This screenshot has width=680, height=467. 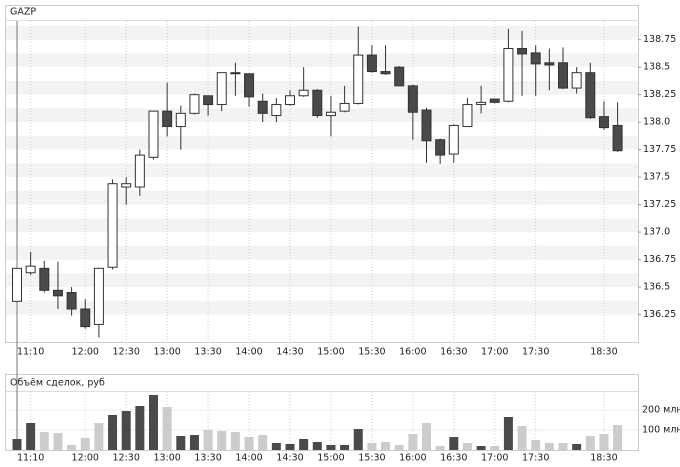 What do you see at coordinates (656, 232) in the screenshot?
I see `y-tick-label: 137.0` at bounding box center [656, 232].